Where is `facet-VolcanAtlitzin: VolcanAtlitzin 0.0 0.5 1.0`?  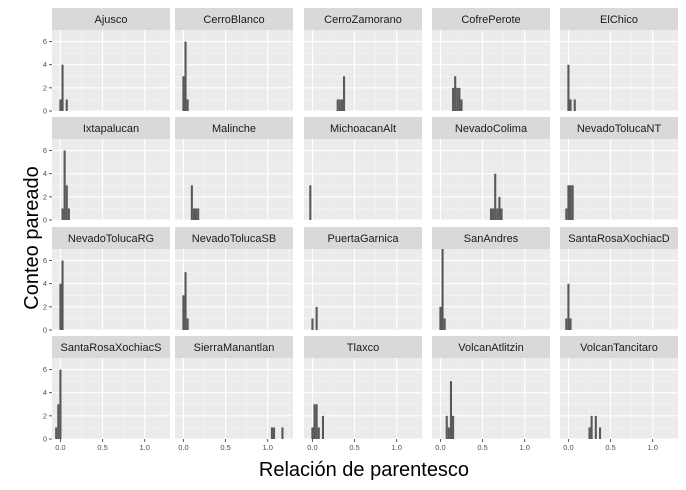 facet-VolcanAtlitzin: VolcanAtlitzin 0.0 0.5 1.0 is located at coordinates (491, 394).